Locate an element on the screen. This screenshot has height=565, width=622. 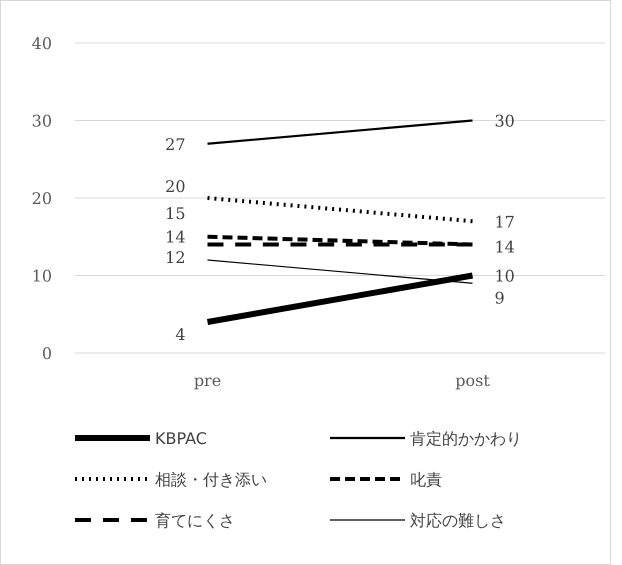
data-label: 30 is located at coordinates (504, 121).